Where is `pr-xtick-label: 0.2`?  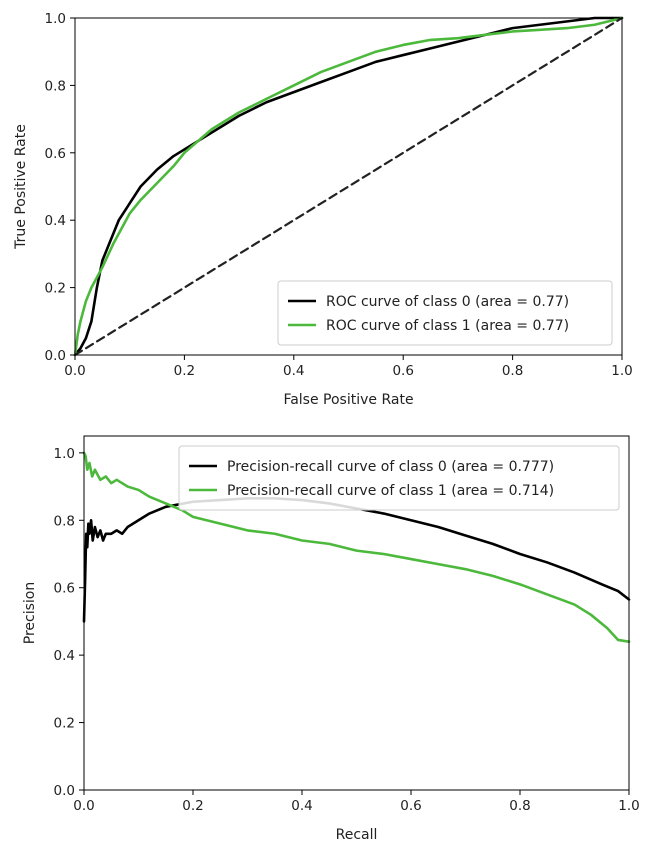 pr-xtick-label: 0.2 is located at coordinates (192, 806).